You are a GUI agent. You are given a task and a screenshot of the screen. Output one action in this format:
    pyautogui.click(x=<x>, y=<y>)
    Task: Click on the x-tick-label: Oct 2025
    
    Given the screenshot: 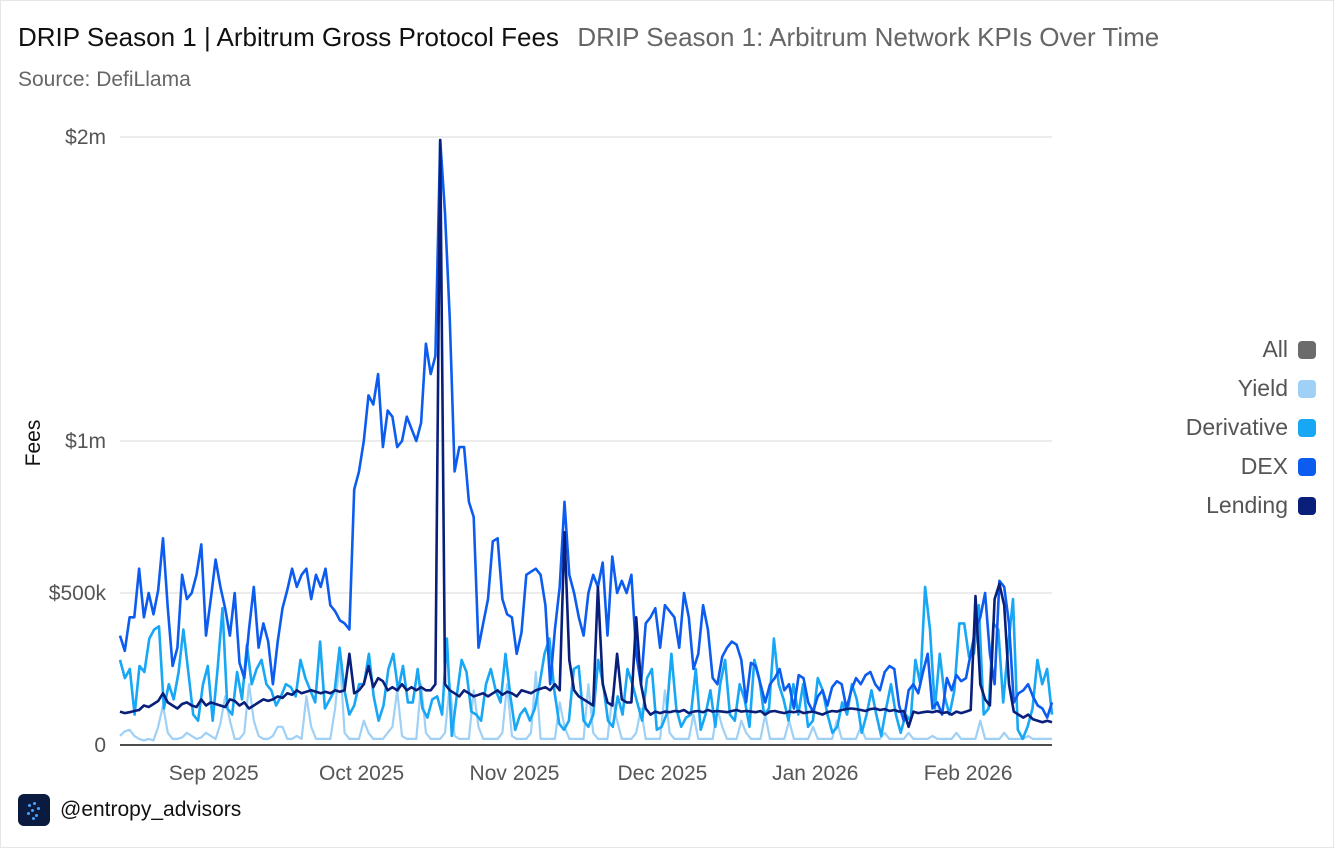 What is the action you would take?
    pyautogui.click(x=361, y=773)
    